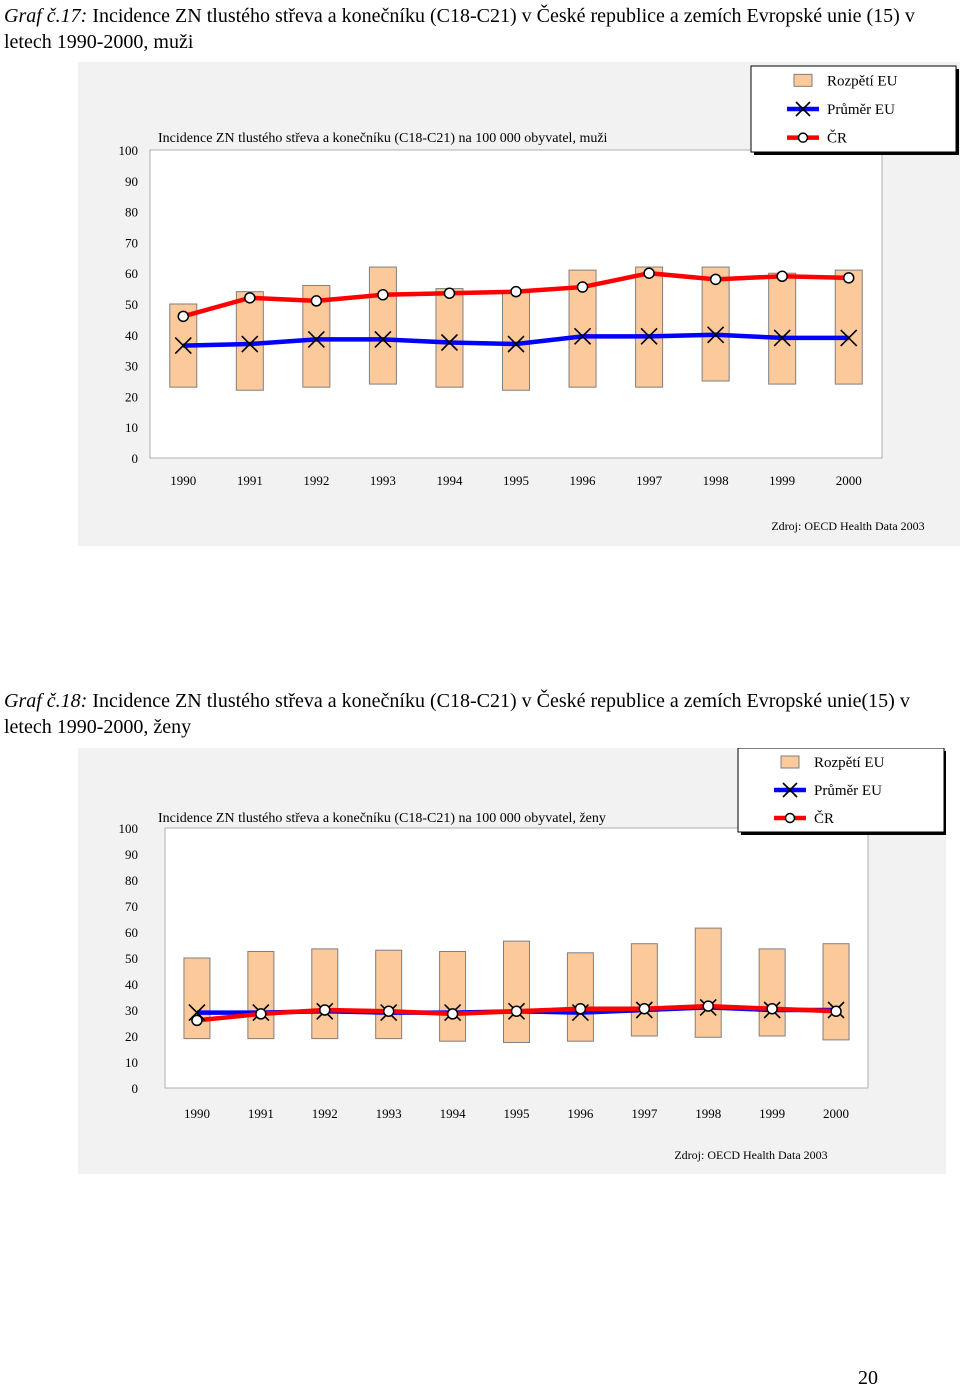 Image resolution: width=960 pixels, height=1390 pixels. Describe the element at coordinates (803, 109) in the screenshot. I see `chart-1-legend-key-mean-marker` at that location.